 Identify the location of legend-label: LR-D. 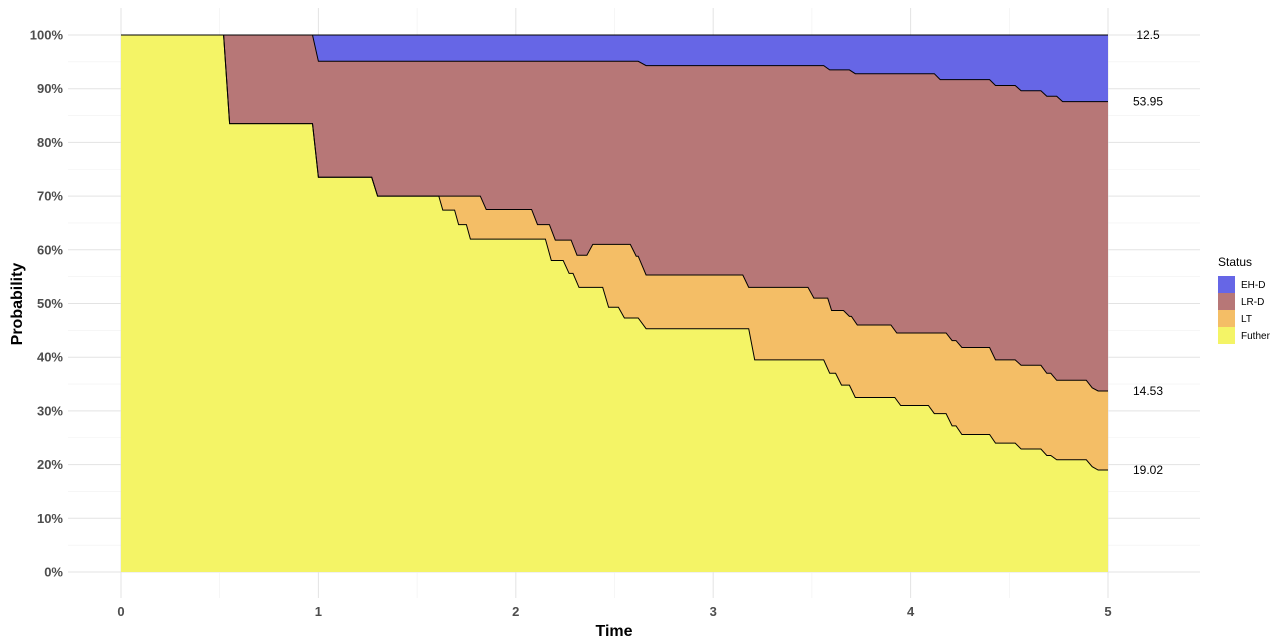
(1252, 302).